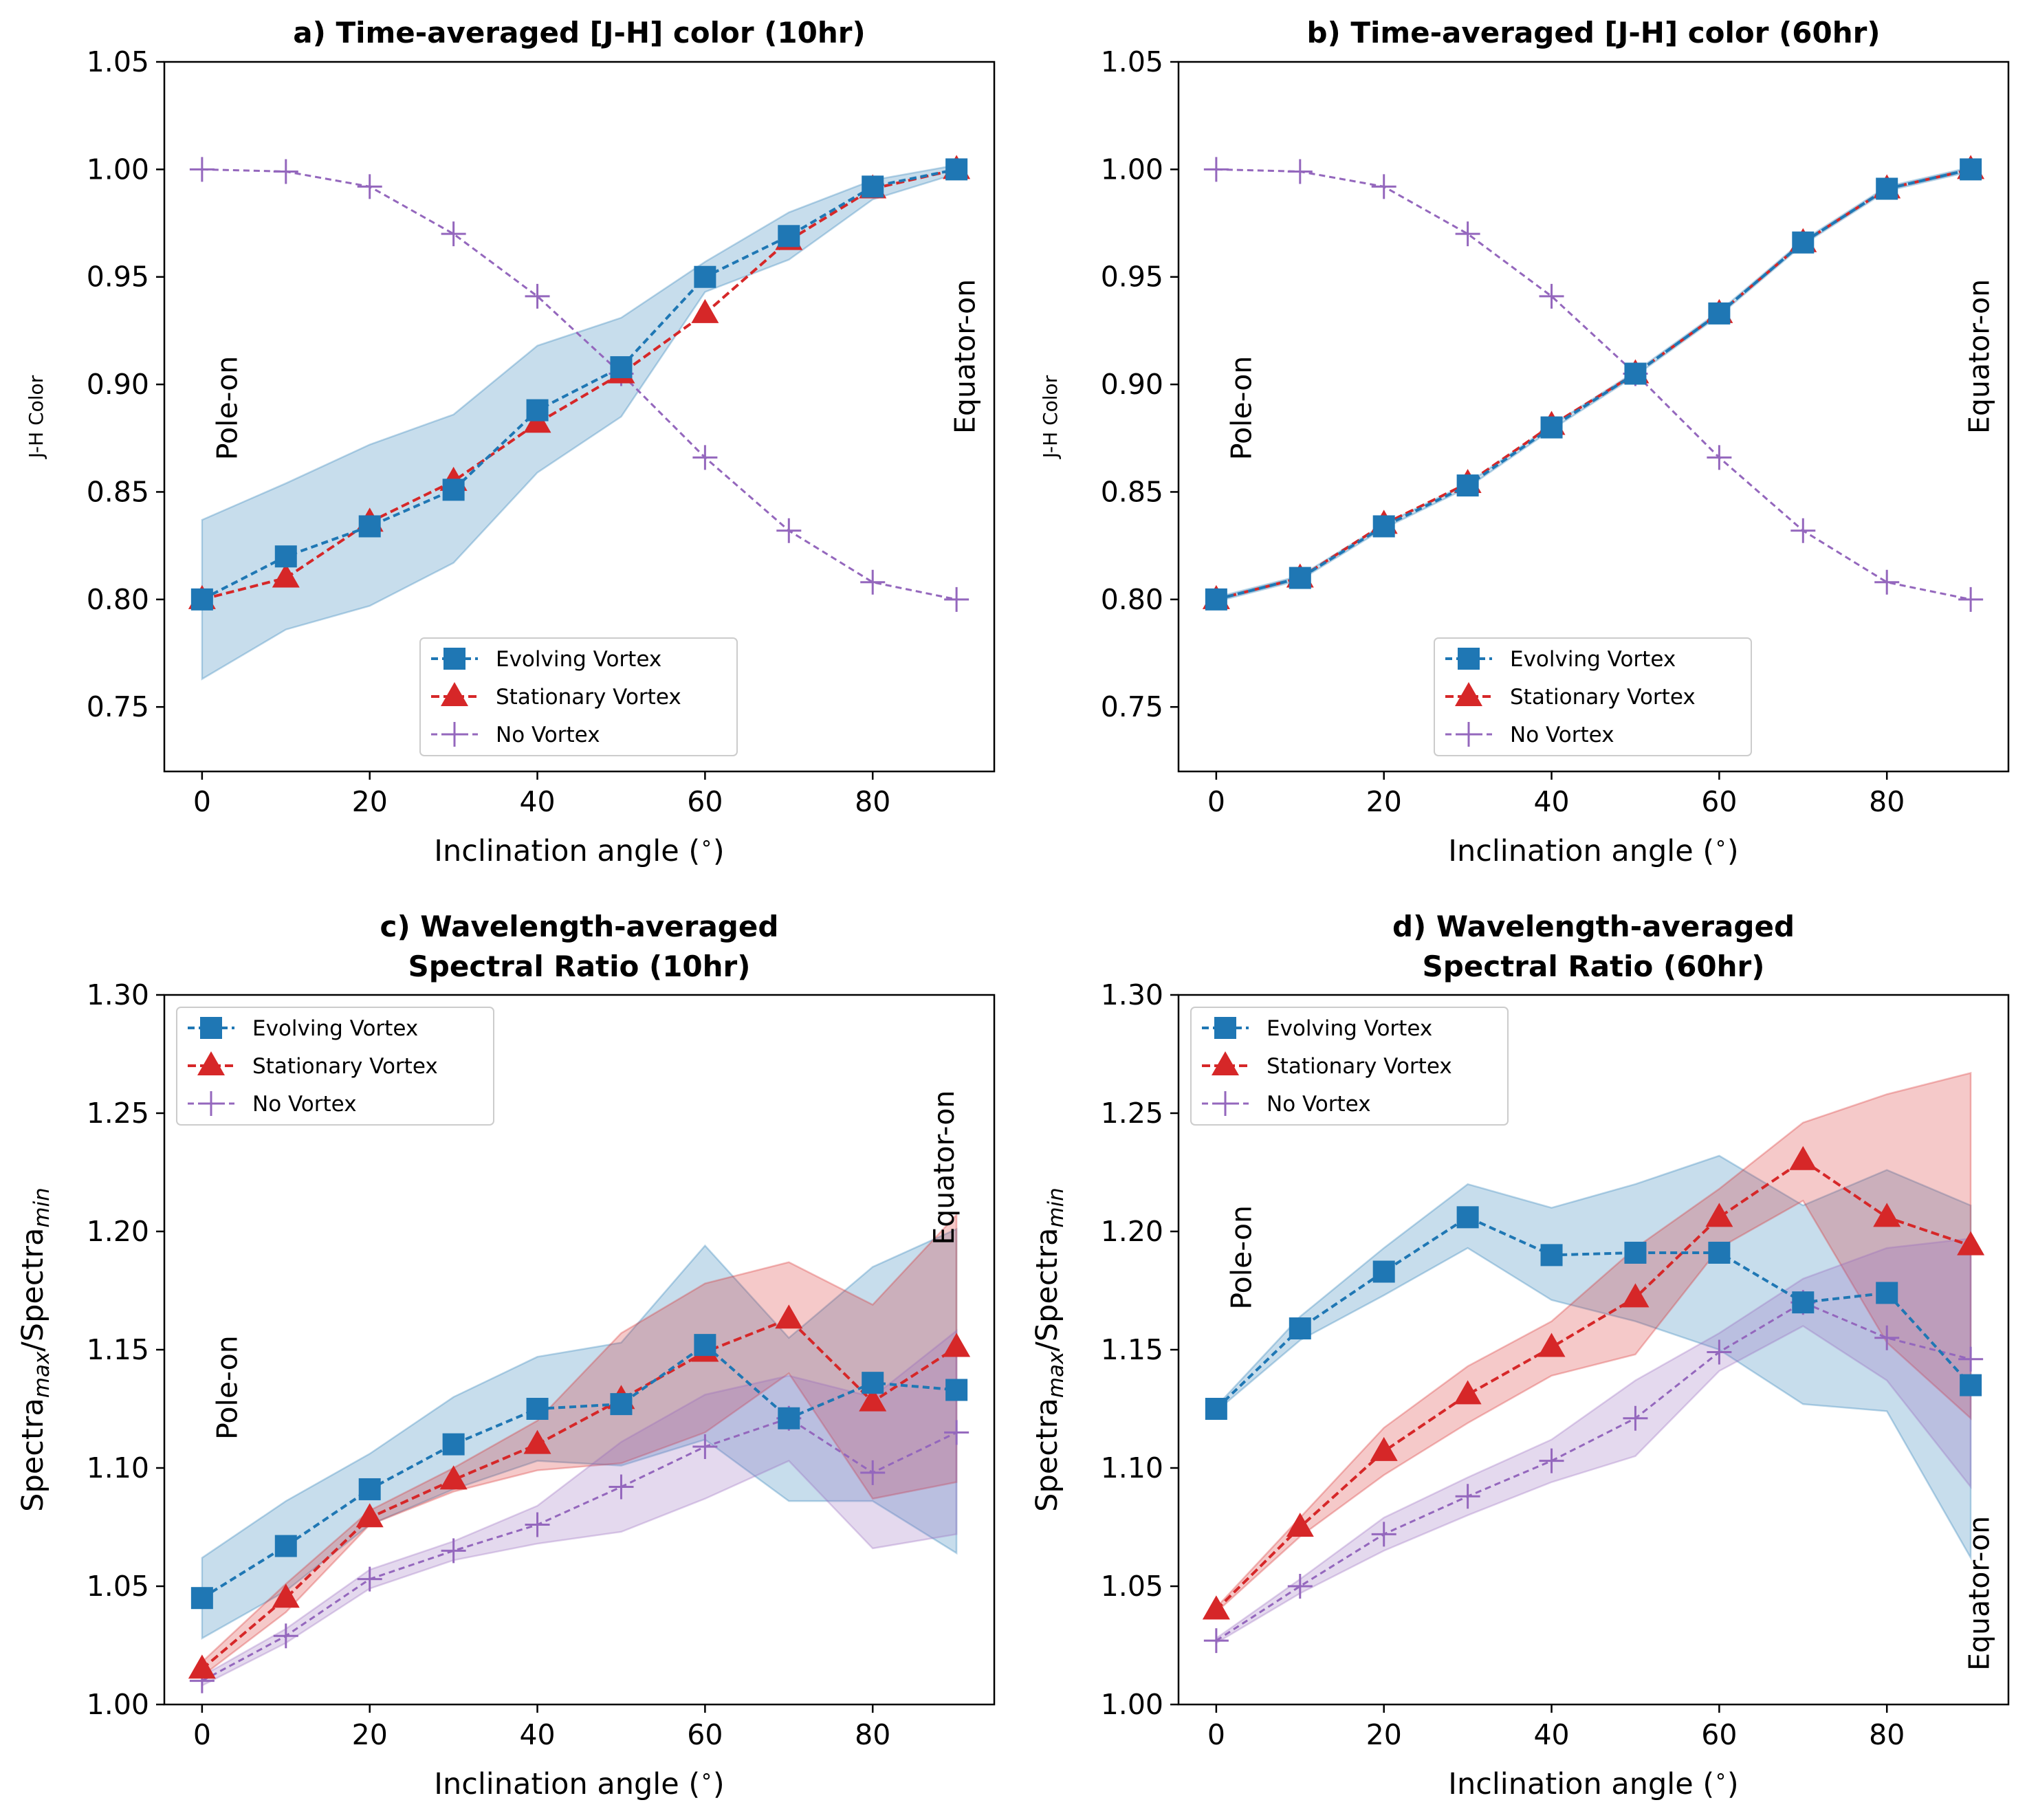 The image size is (2027, 1820). What do you see at coordinates (118, 994) in the screenshot?
I see `y-tick-label: 1.30` at bounding box center [118, 994].